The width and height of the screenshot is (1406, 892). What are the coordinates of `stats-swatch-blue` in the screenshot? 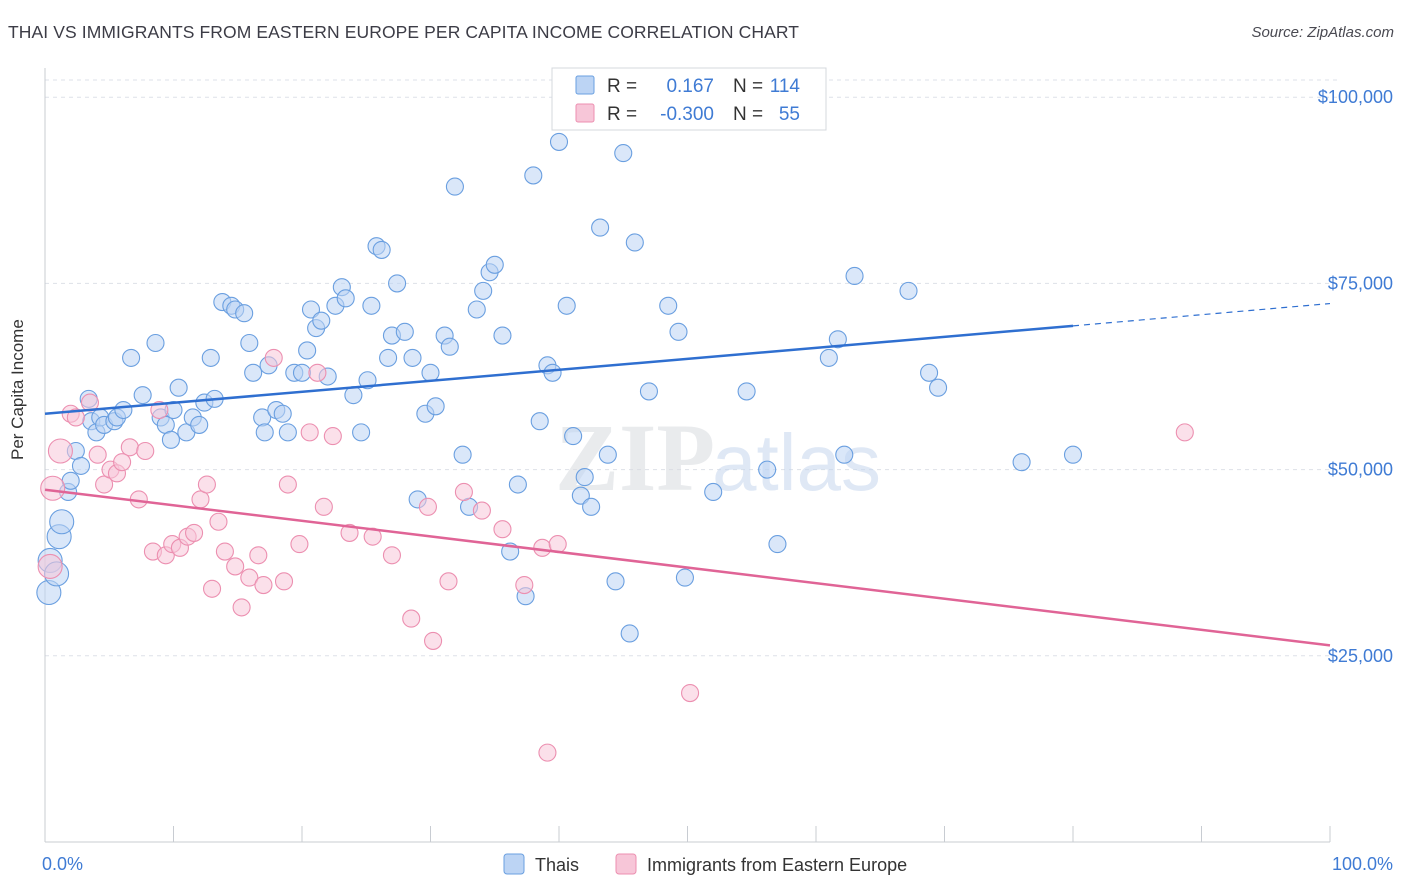 It's located at (585, 85).